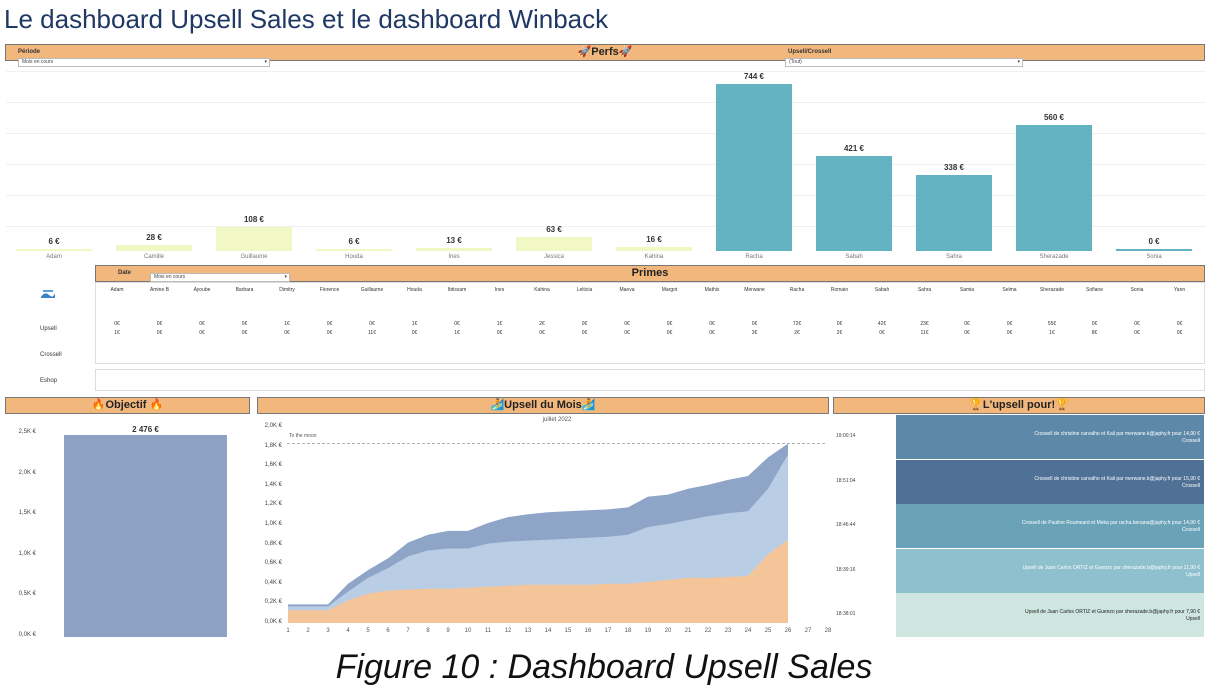  Describe the element at coordinates (125, 273) in the screenshot. I see `date-label: Date` at that location.